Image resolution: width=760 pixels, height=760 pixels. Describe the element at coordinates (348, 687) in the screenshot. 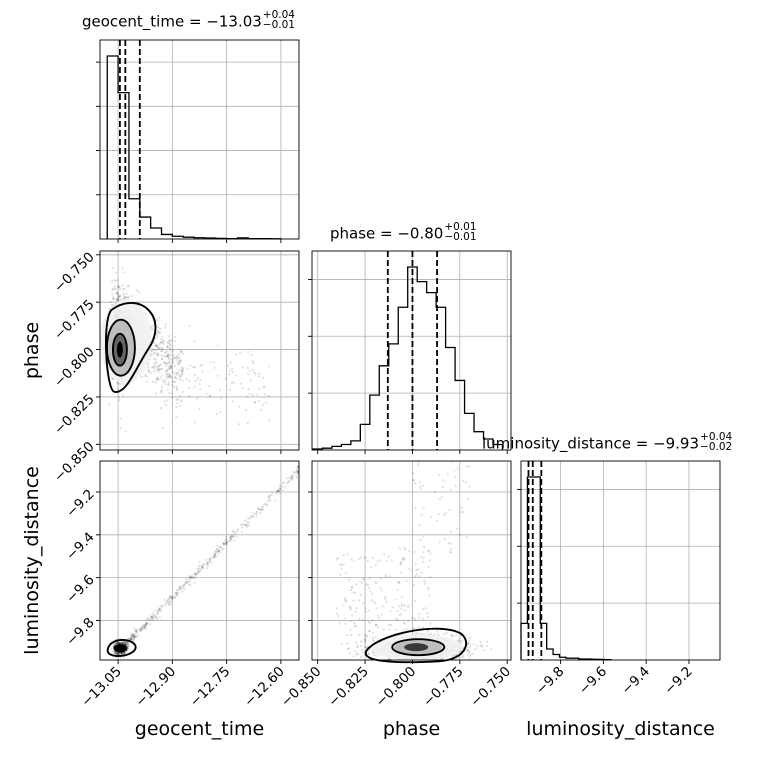

I see `panel-ld-phase-xlabel-1: −0.825` at that location.